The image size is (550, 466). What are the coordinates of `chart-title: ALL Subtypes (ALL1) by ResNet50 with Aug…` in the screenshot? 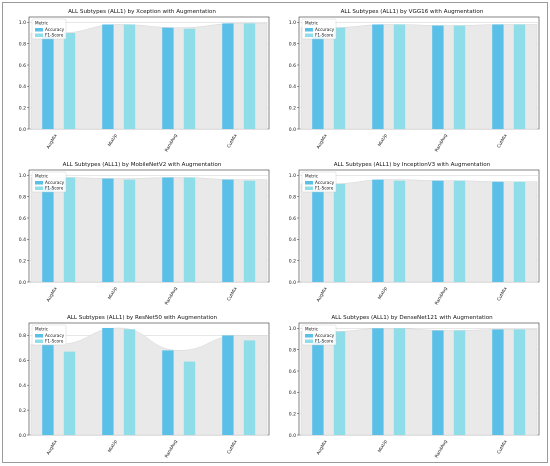 It's located at (142, 318).